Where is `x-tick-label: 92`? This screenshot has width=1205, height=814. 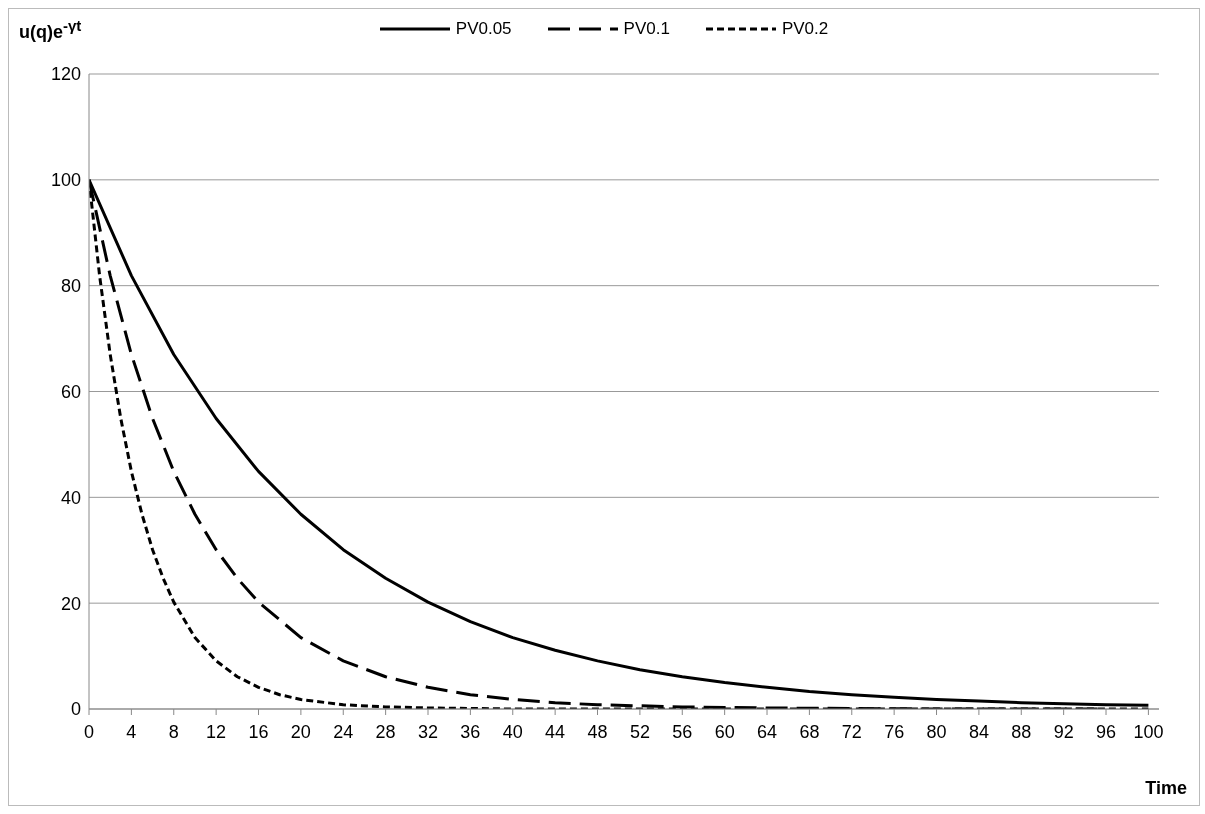
x-tick-label: 92 is located at coordinates (1063, 731).